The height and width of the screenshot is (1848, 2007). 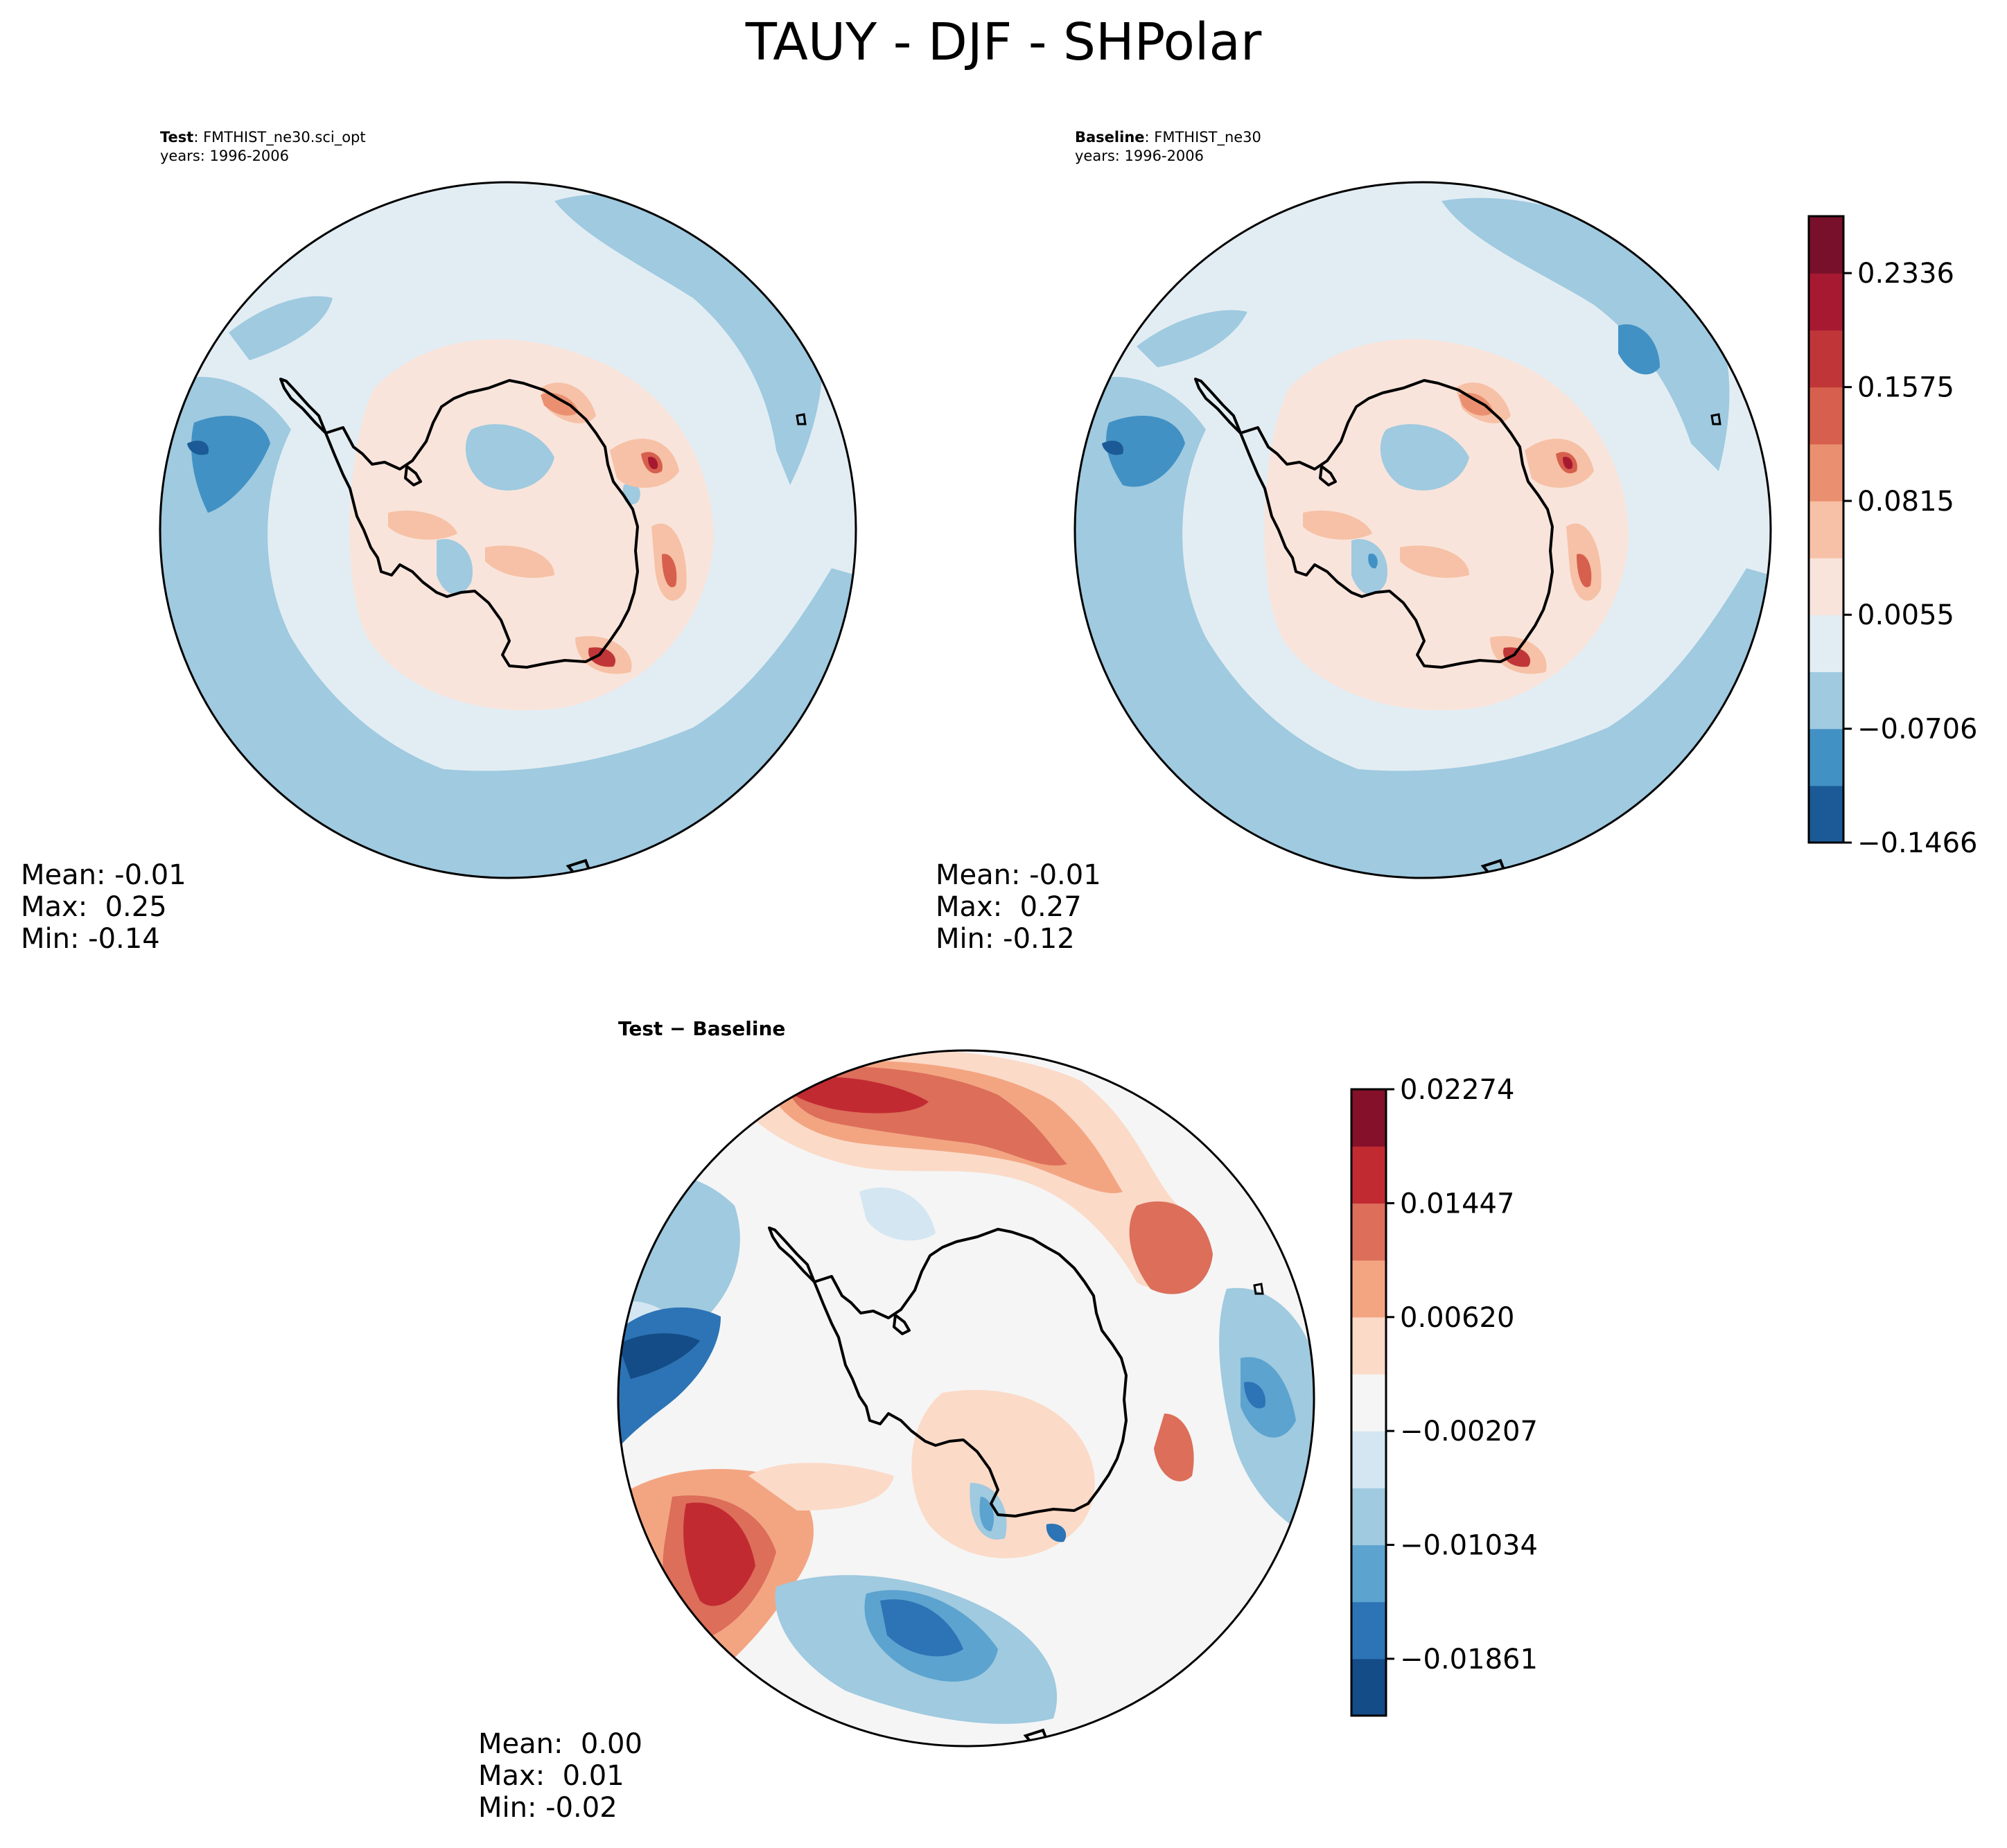 I want to click on test-map, so click(x=508, y=530).